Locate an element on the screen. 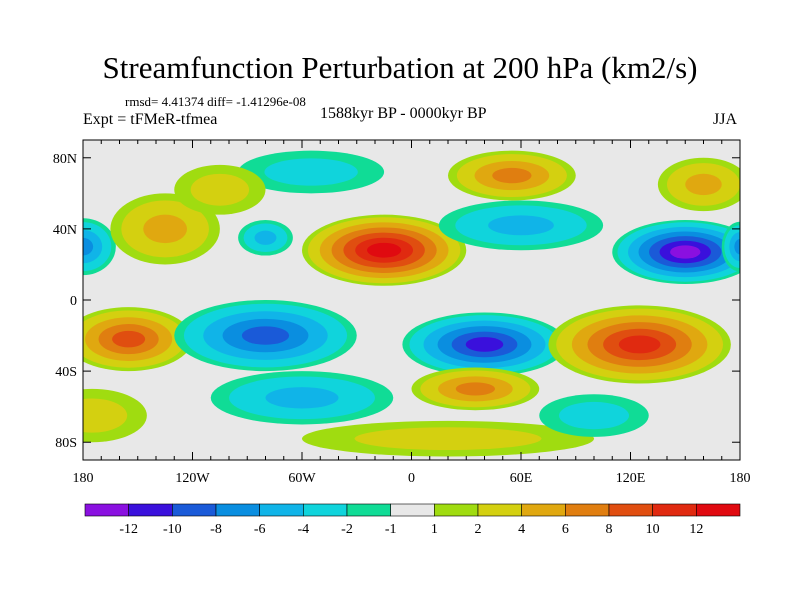 The image size is (800, 600). season-label: JJA is located at coordinates (725, 119).